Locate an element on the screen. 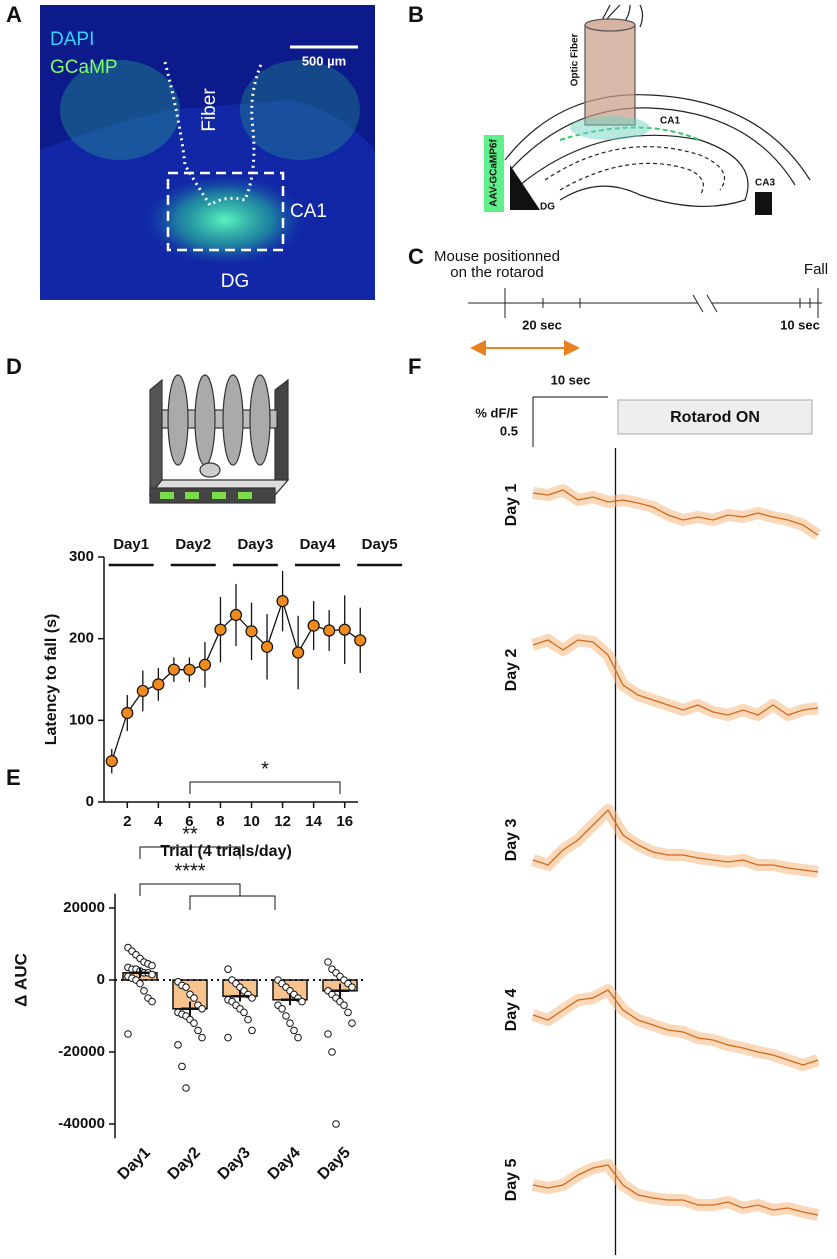 Image resolution: width=837 pixels, height=1259 pixels. x-tick-label: 8 is located at coordinates (220, 821).